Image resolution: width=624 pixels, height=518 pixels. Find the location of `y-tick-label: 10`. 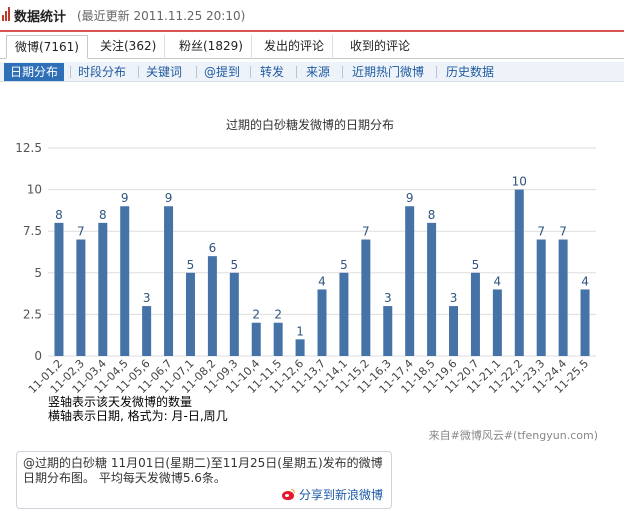

y-tick-label: 10 is located at coordinates (34, 190).